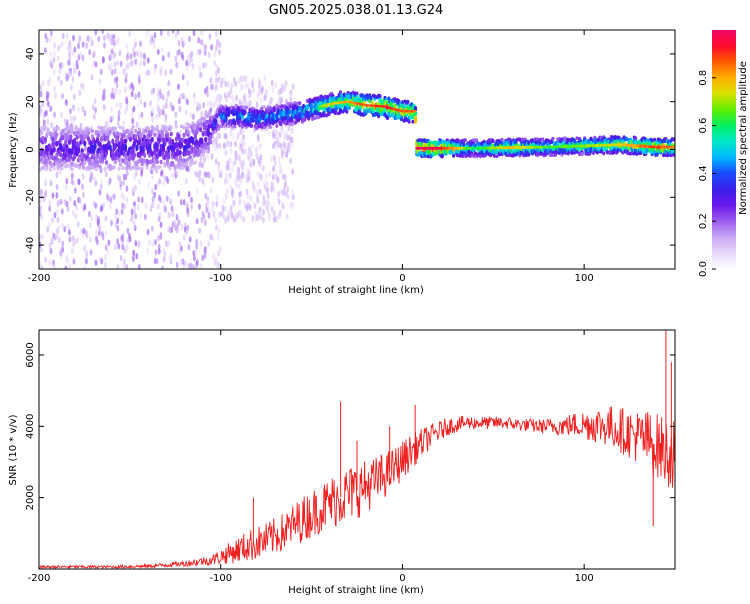 The image size is (750, 604). Describe the element at coordinates (703, 78) in the screenshot. I see `colorbar-tick-label: 0.8` at that location.